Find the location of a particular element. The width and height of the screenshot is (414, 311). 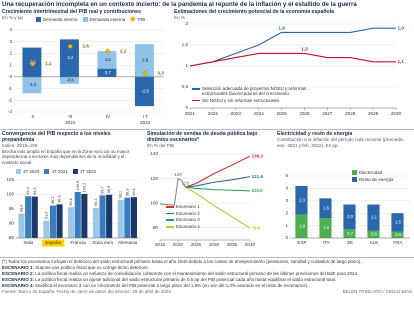

chart-subtitle: En % is located at coordinates (179, 18).